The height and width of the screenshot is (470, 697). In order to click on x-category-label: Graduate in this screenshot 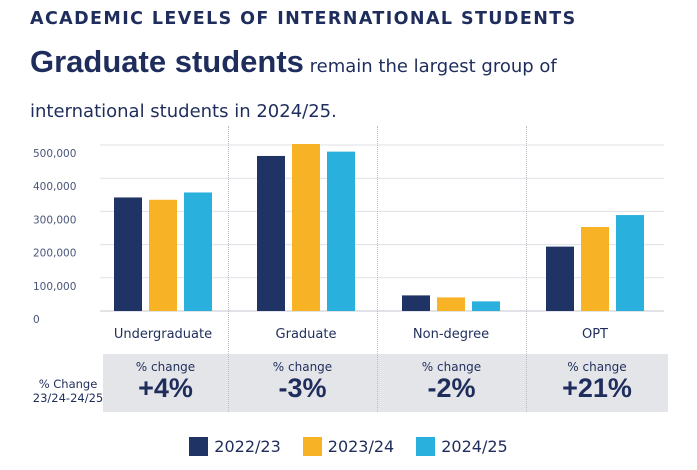, I will do `click(306, 334)`.